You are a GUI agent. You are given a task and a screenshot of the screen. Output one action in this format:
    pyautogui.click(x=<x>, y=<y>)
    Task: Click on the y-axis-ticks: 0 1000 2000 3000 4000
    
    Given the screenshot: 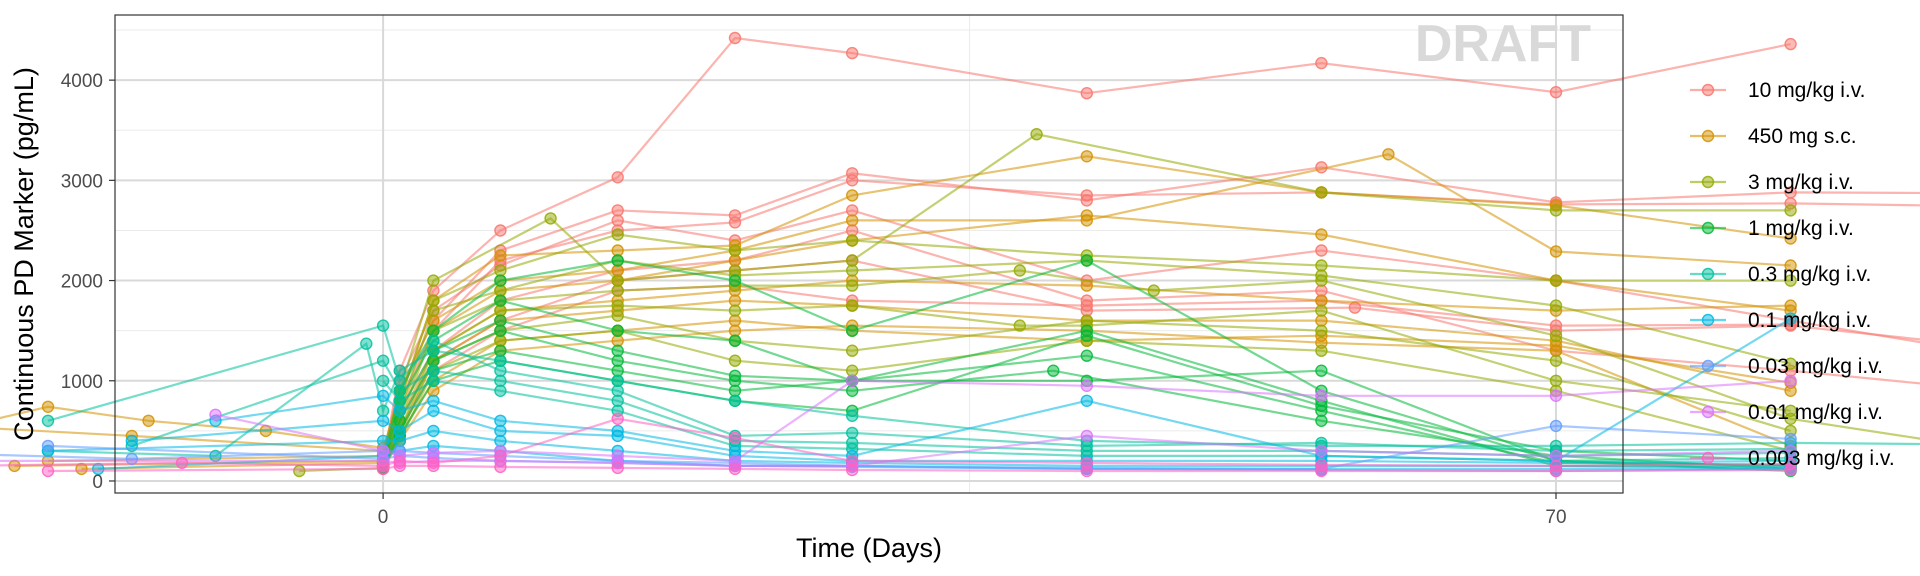 What is the action you would take?
    pyautogui.click(x=88, y=282)
    